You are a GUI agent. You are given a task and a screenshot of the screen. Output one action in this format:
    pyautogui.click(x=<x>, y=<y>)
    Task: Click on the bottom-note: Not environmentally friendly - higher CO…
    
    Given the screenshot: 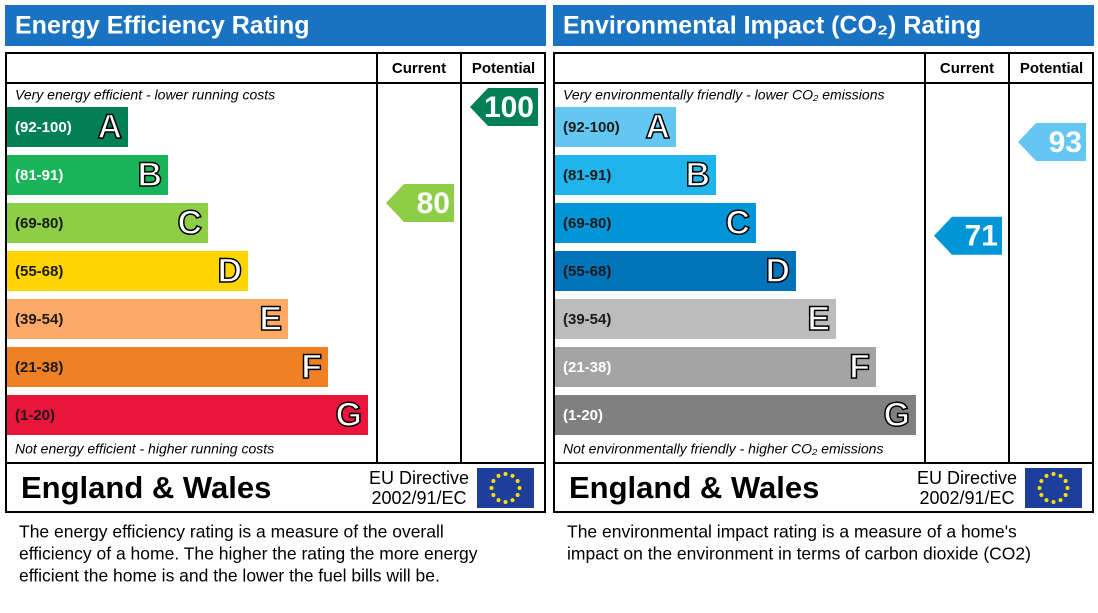 What is the action you would take?
    pyautogui.click(x=723, y=449)
    